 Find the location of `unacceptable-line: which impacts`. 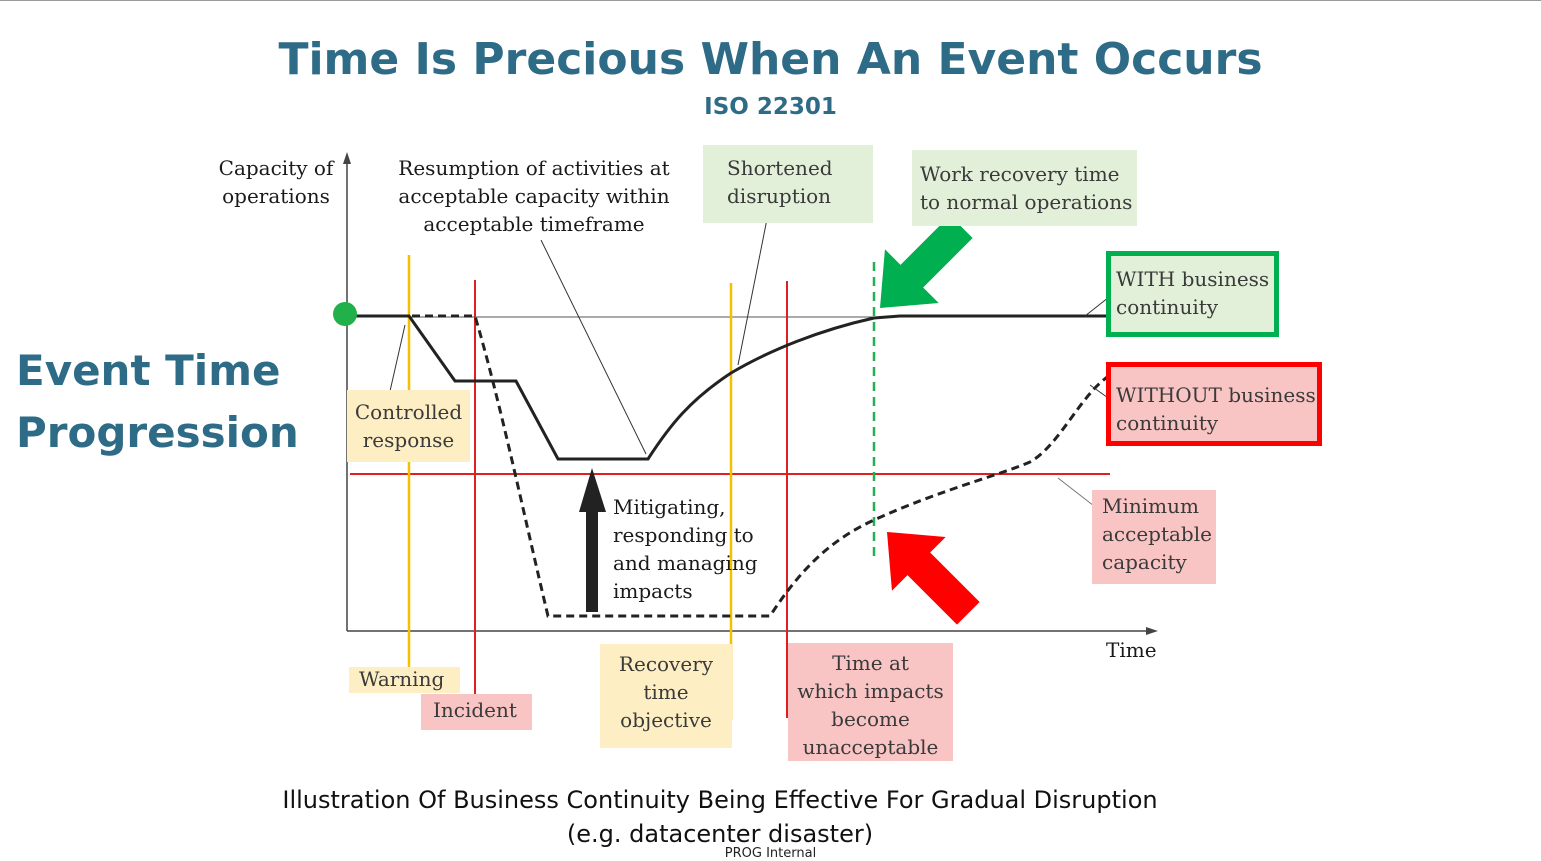

unacceptable-line: which impacts is located at coordinates (870, 691).